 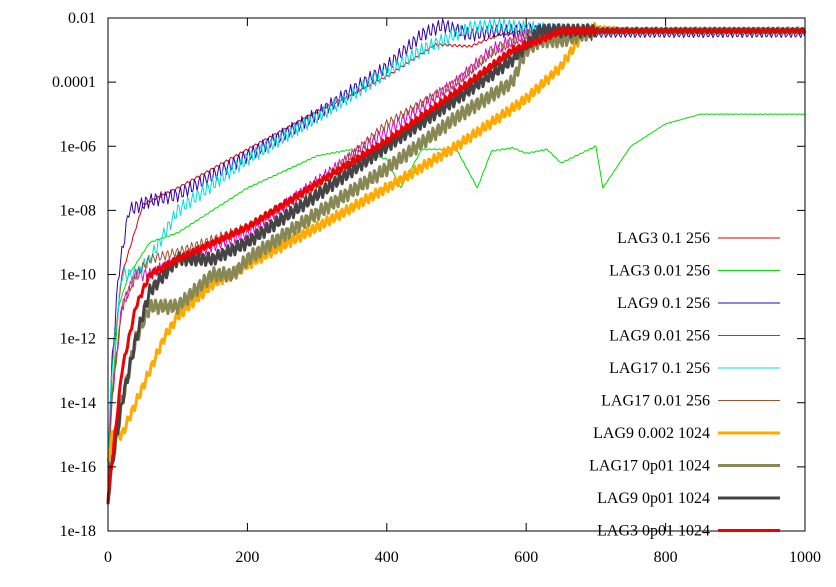 I want to click on x-tick-label: 600, so click(x=526, y=557).